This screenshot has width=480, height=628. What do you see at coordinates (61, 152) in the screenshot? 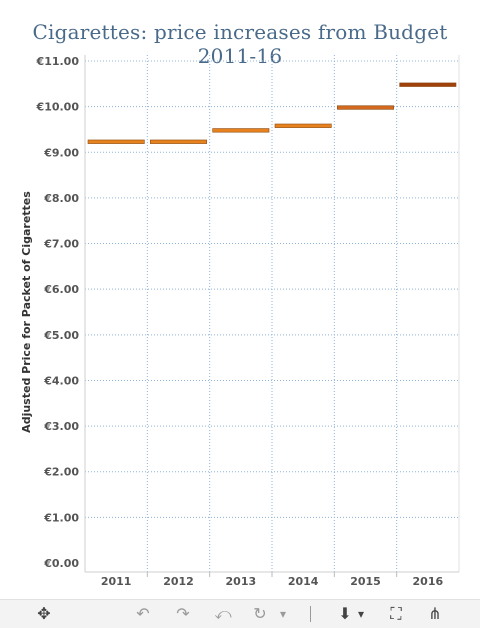
I see `y-tick-label: €9.00` at bounding box center [61, 152].